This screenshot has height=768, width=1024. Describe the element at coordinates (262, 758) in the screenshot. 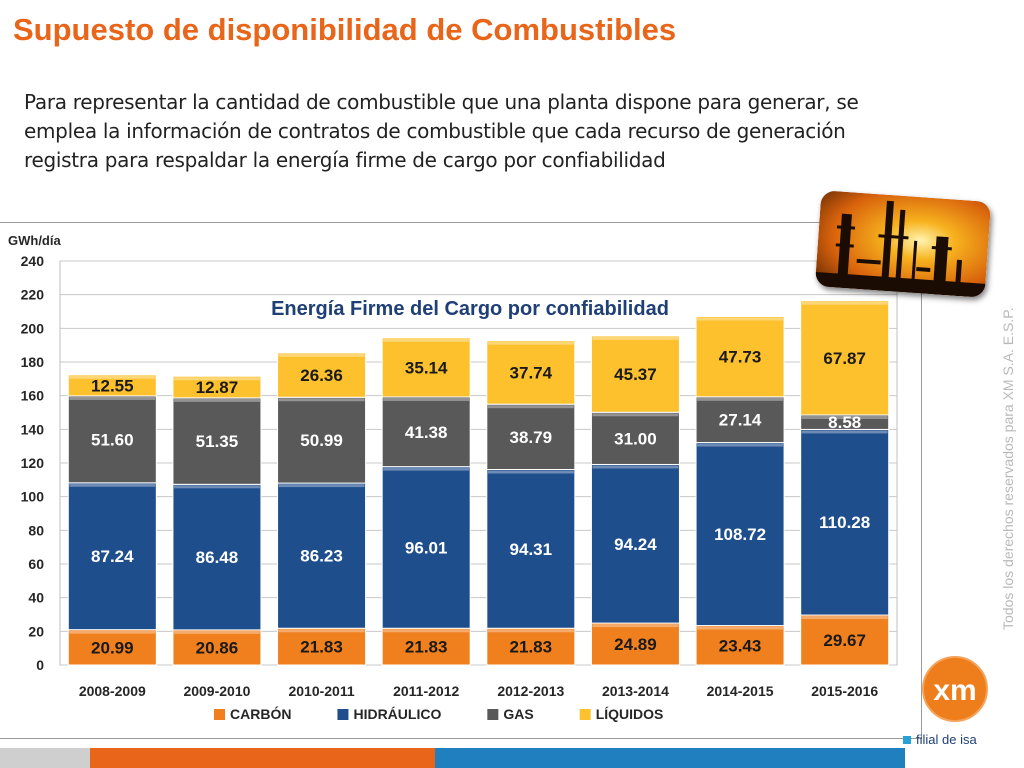

I see `bottom-bar-orange` at that location.